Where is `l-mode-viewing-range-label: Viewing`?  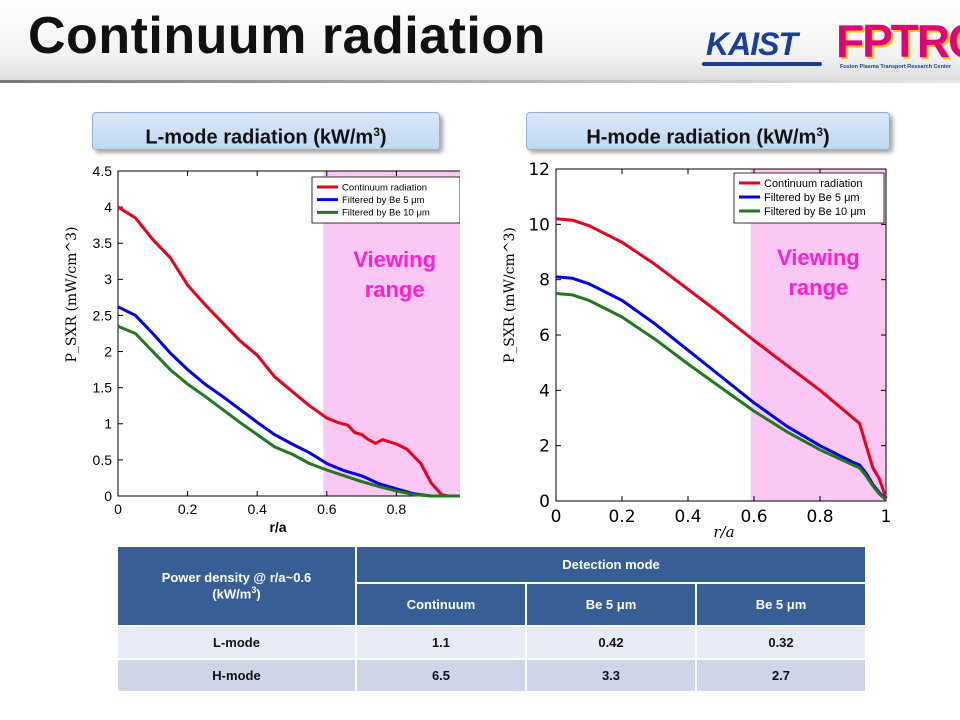 l-mode-viewing-range-label: Viewing is located at coordinates (394, 259).